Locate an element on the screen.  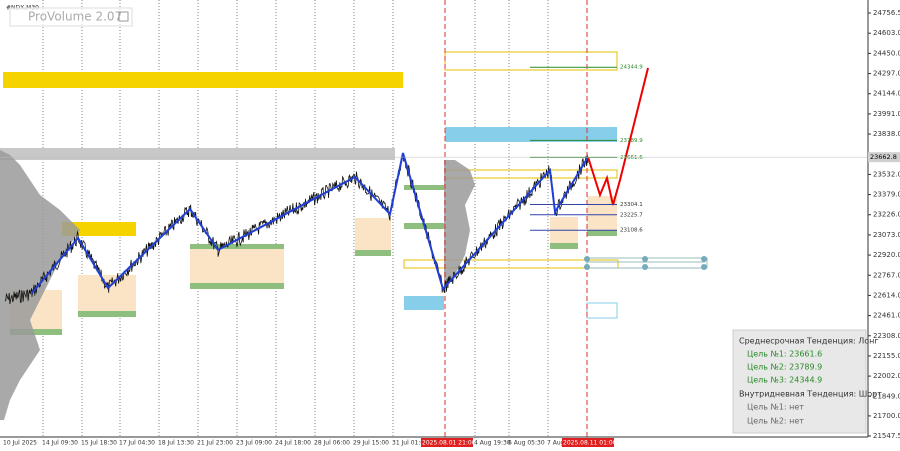
level-label: 23108.6 is located at coordinates (631, 231).